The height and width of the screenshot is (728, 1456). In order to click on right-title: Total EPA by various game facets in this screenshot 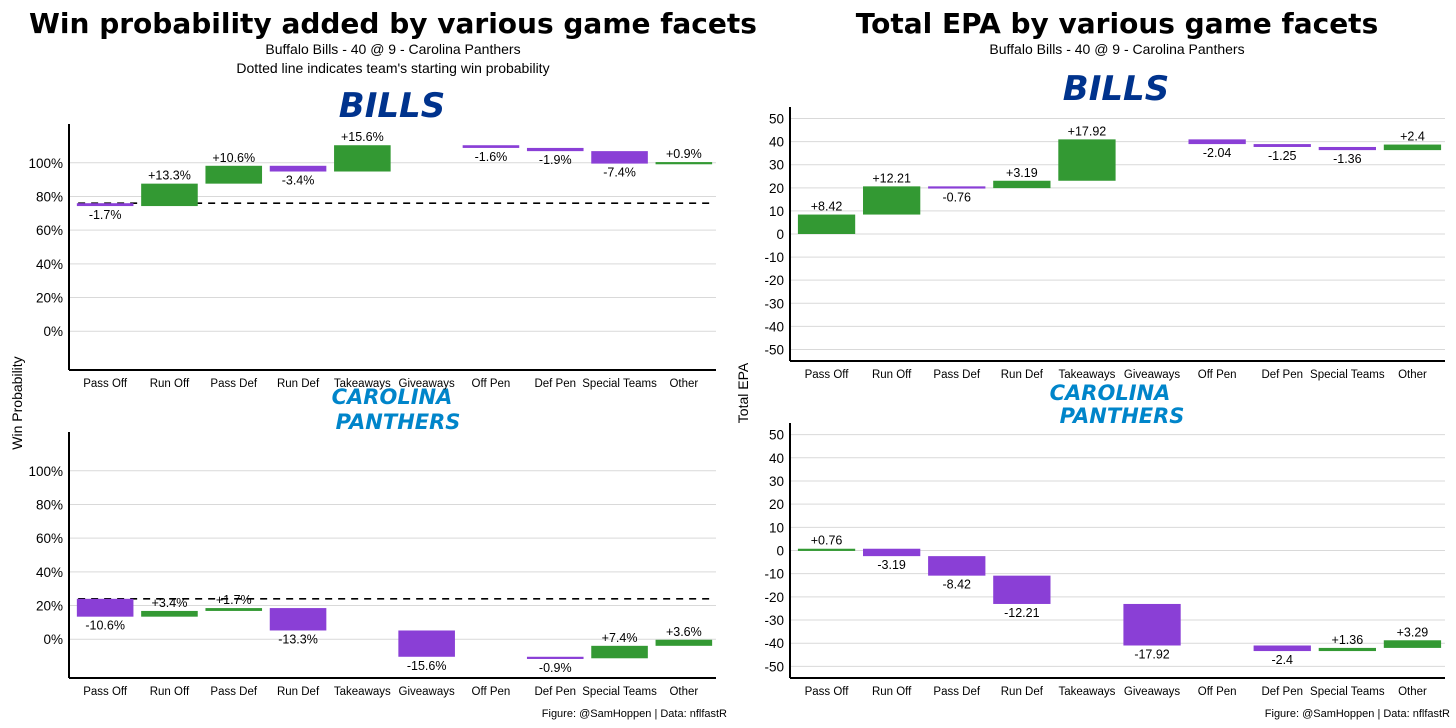, I will do `click(1117, 23)`.